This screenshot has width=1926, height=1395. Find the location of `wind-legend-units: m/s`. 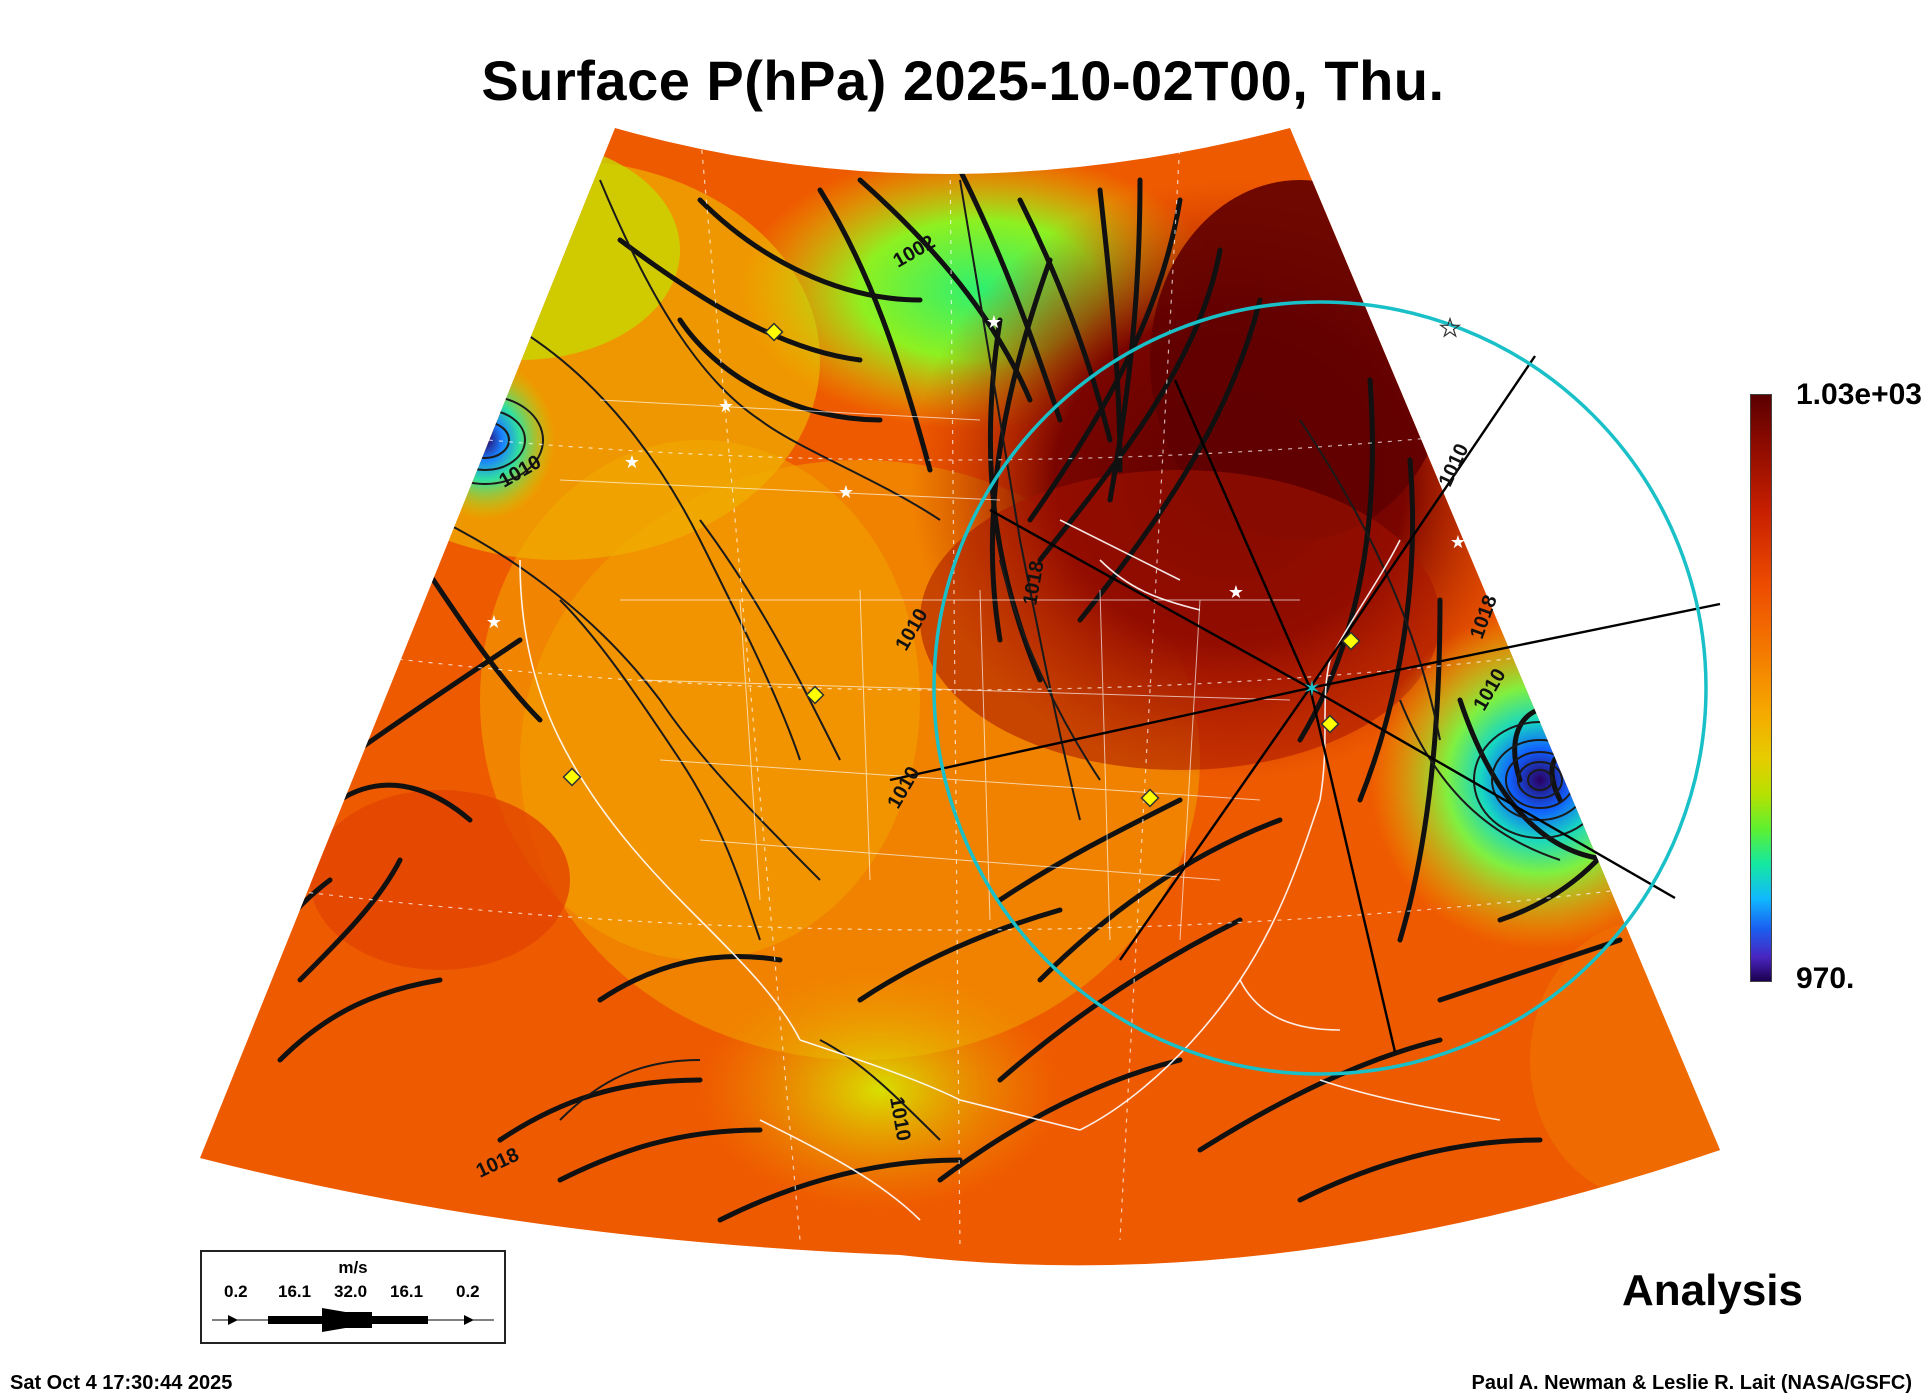

wind-legend-units: m/s is located at coordinates (353, 1267).